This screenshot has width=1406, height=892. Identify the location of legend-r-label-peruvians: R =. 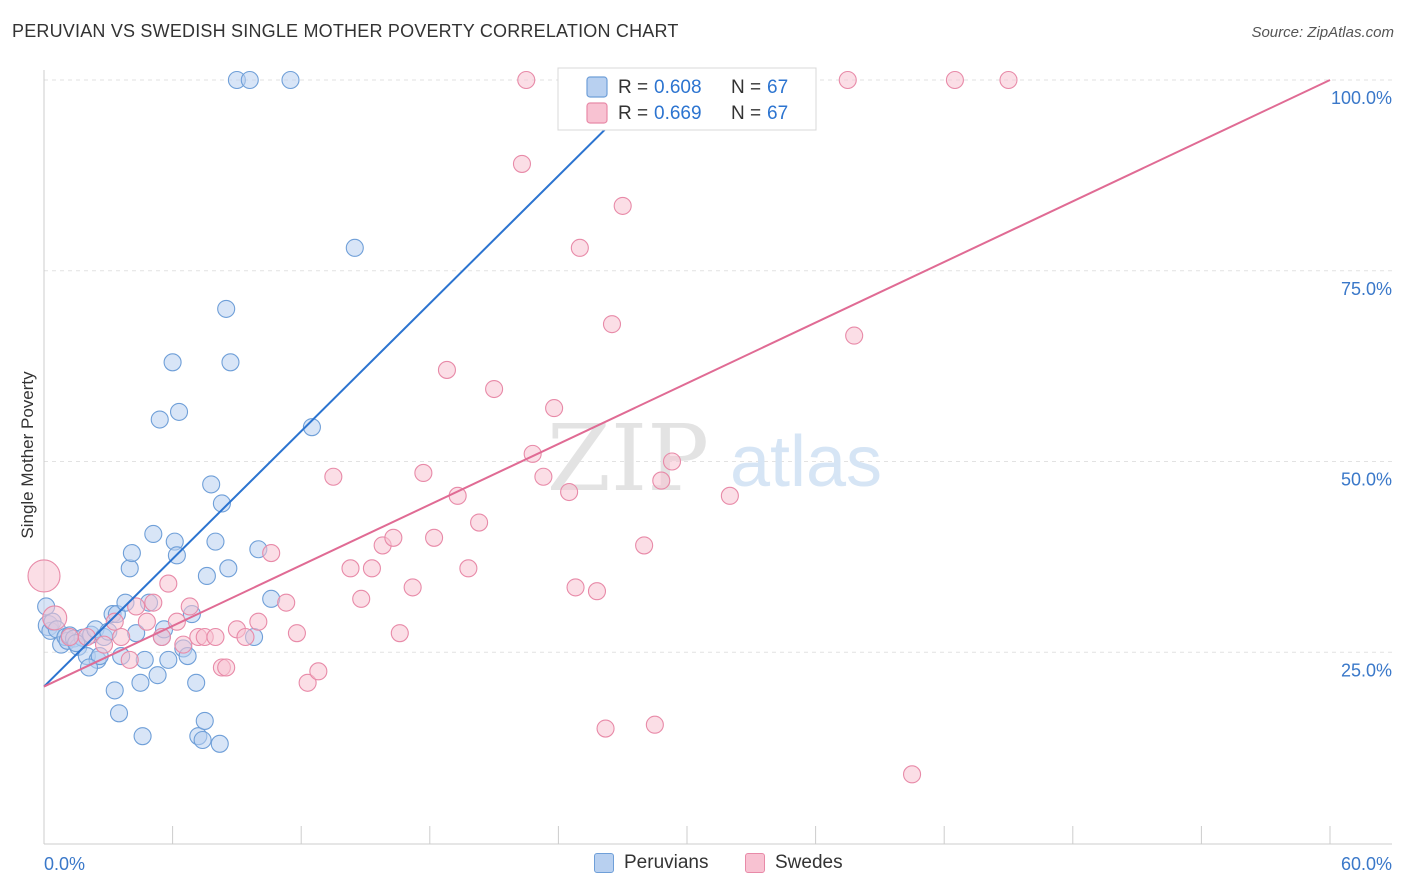
(633, 87).